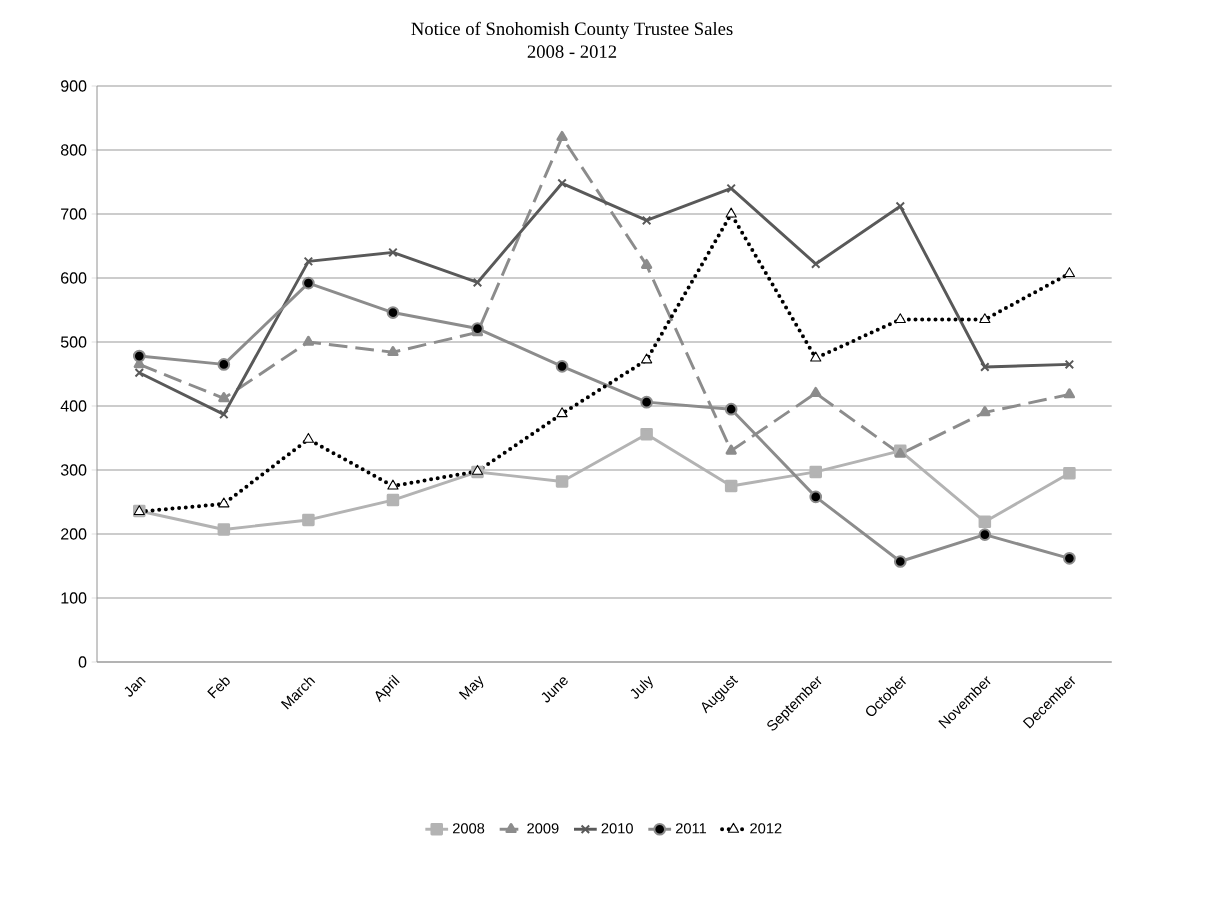 The height and width of the screenshot is (897, 1226). Describe the element at coordinates (617, 828) in the screenshot. I see `legend-label: 2010` at that location.